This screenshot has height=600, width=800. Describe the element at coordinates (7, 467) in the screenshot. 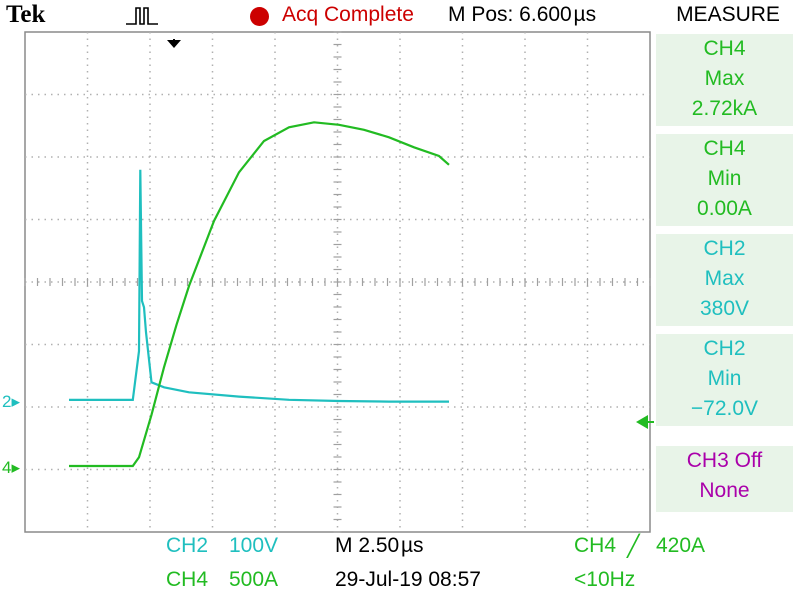

I see `ch4-marker-label: 4` at that location.